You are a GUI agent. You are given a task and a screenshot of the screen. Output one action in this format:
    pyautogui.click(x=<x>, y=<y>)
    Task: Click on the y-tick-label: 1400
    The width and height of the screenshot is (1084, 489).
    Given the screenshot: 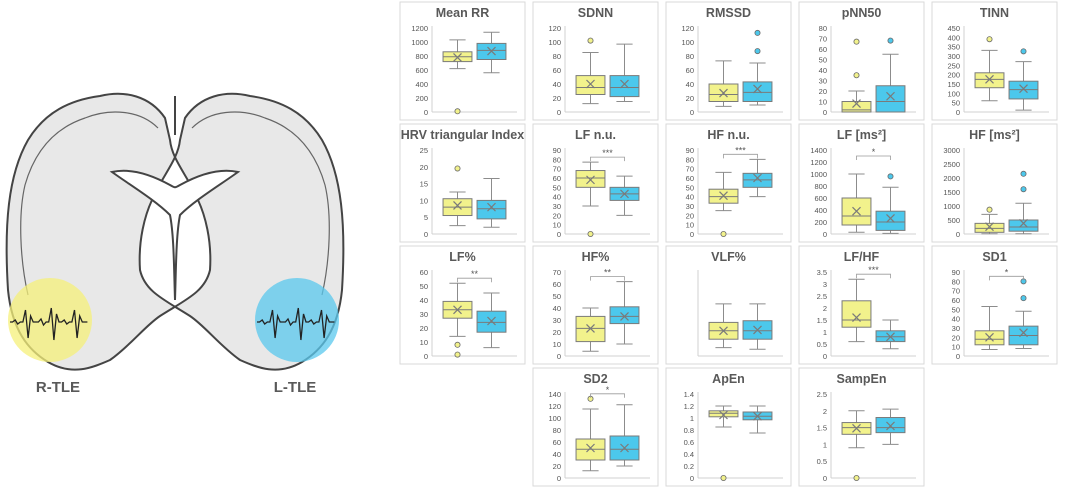 What is the action you would take?
    pyautogui.click(x=818, y=150)
    